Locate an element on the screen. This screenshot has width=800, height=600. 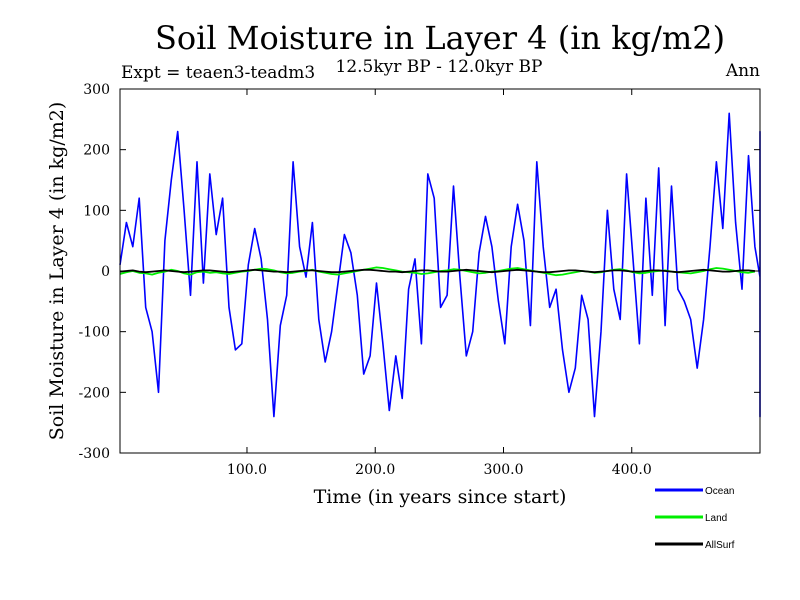
legend: Ocean Land AllSurf is located at coordinates (695, 518).